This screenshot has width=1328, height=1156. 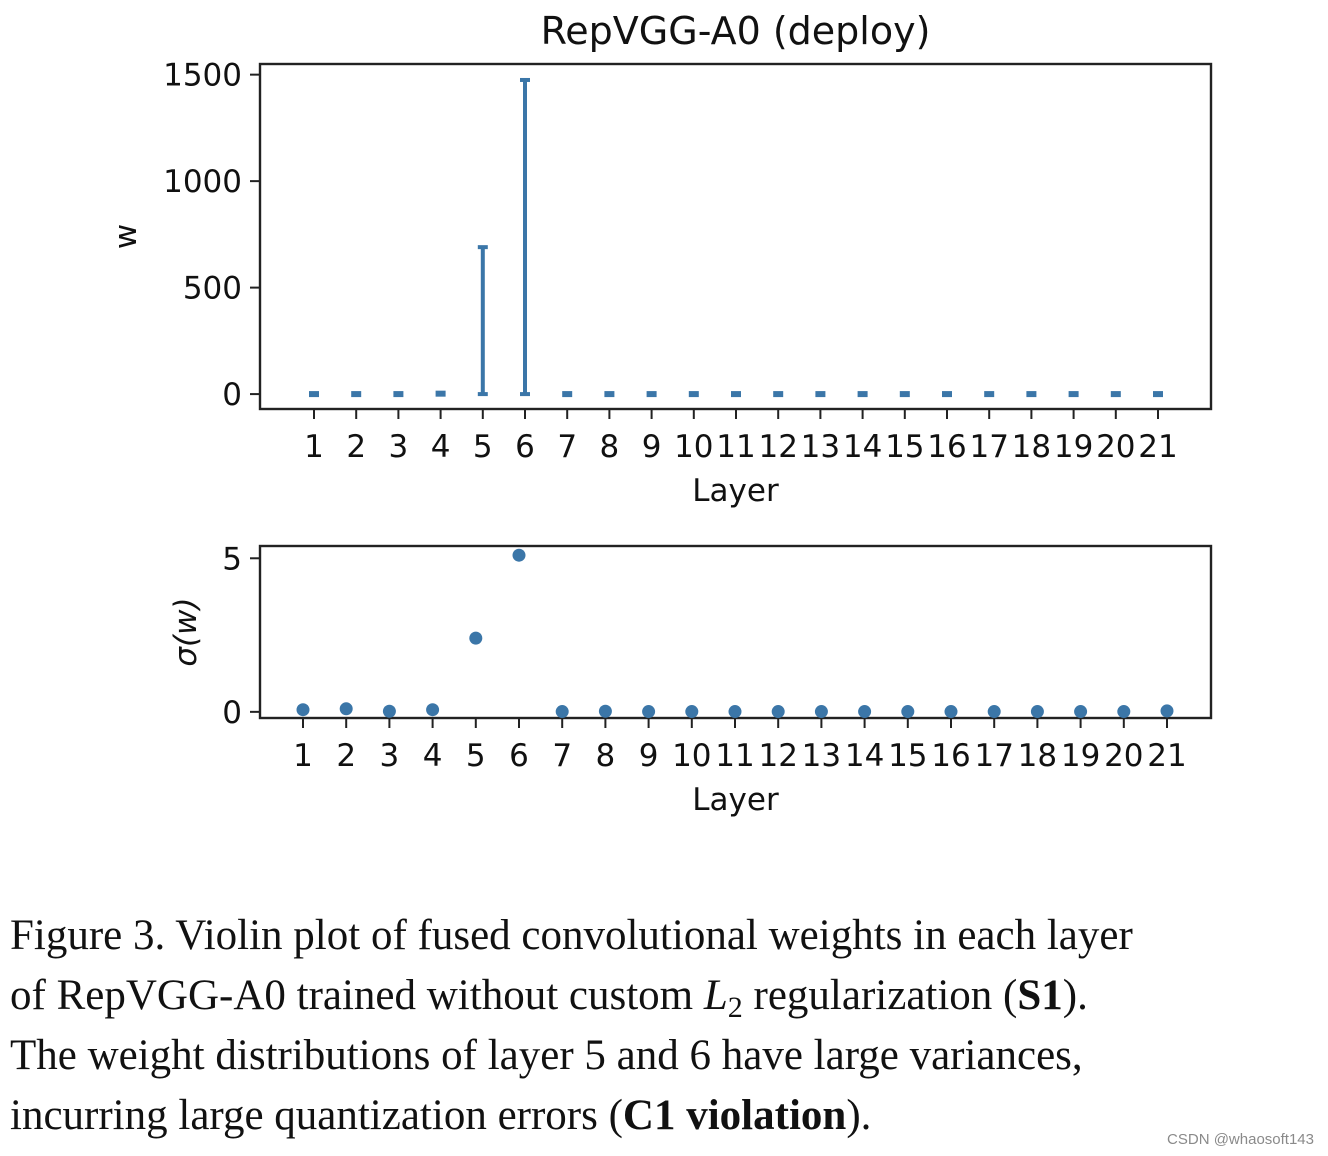 What do you see at coordinates (1115, 447) in the screenshot?
I see `violin-x-tick-label: 20` at bounding box center [1115, 447].